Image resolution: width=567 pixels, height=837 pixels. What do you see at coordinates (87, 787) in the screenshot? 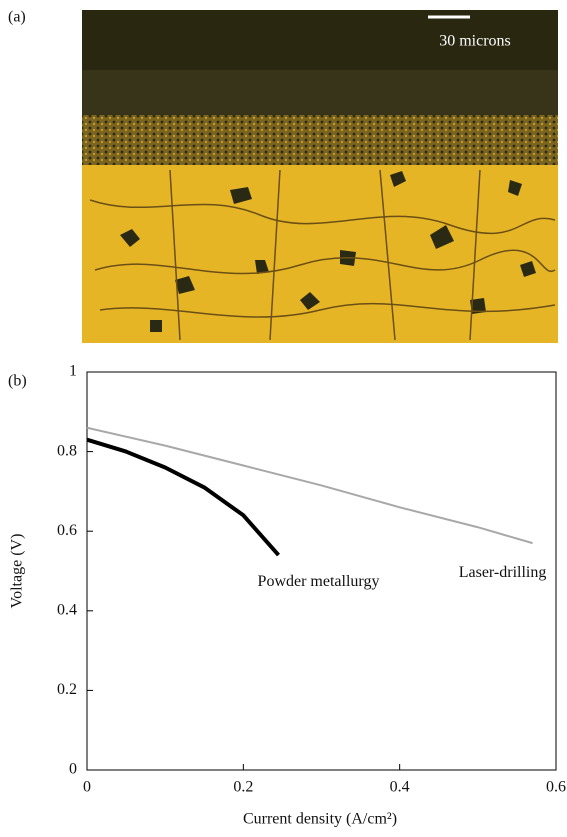
I see `x-tick-label: 0` at bounding box center [87, 787].